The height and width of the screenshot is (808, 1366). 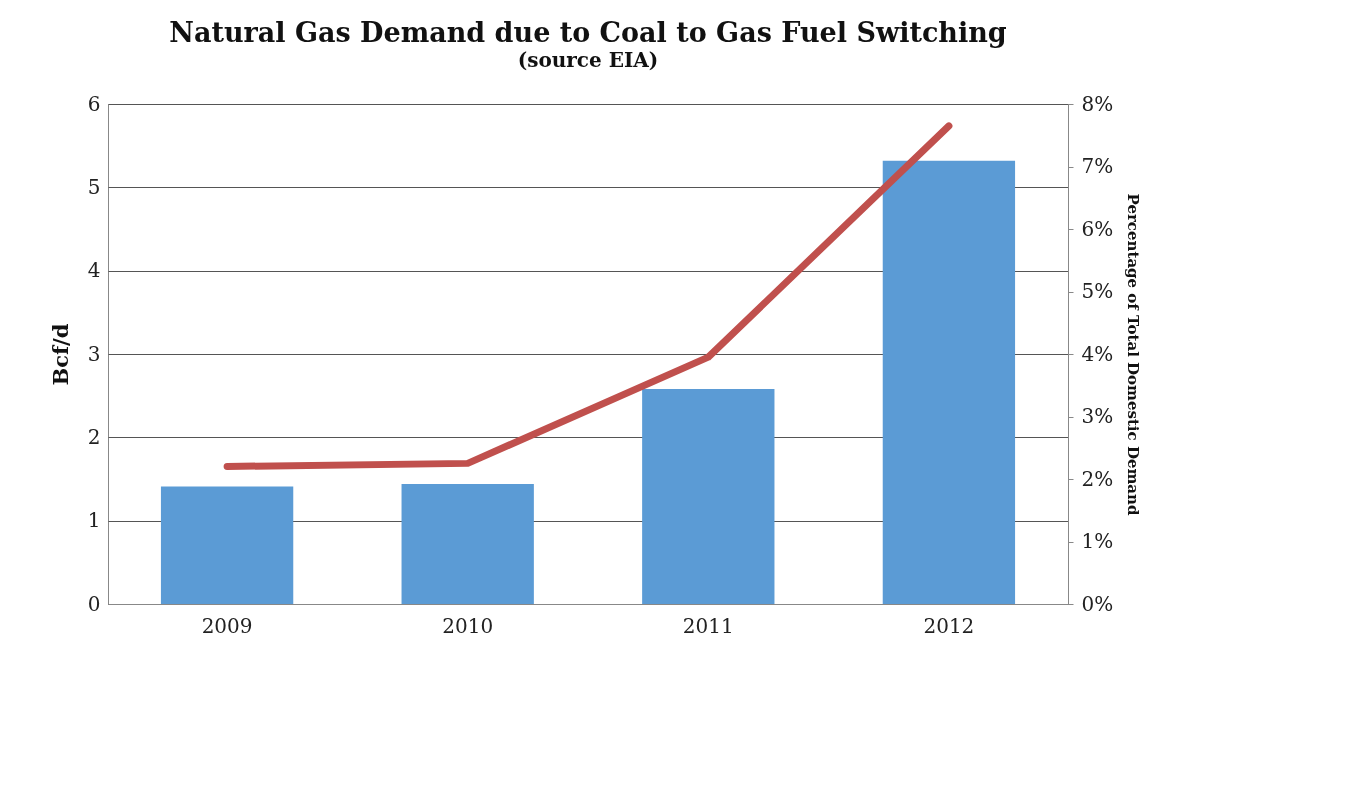 I want to click on y2-tick-label: 1%, so click(x=1097, y=541).